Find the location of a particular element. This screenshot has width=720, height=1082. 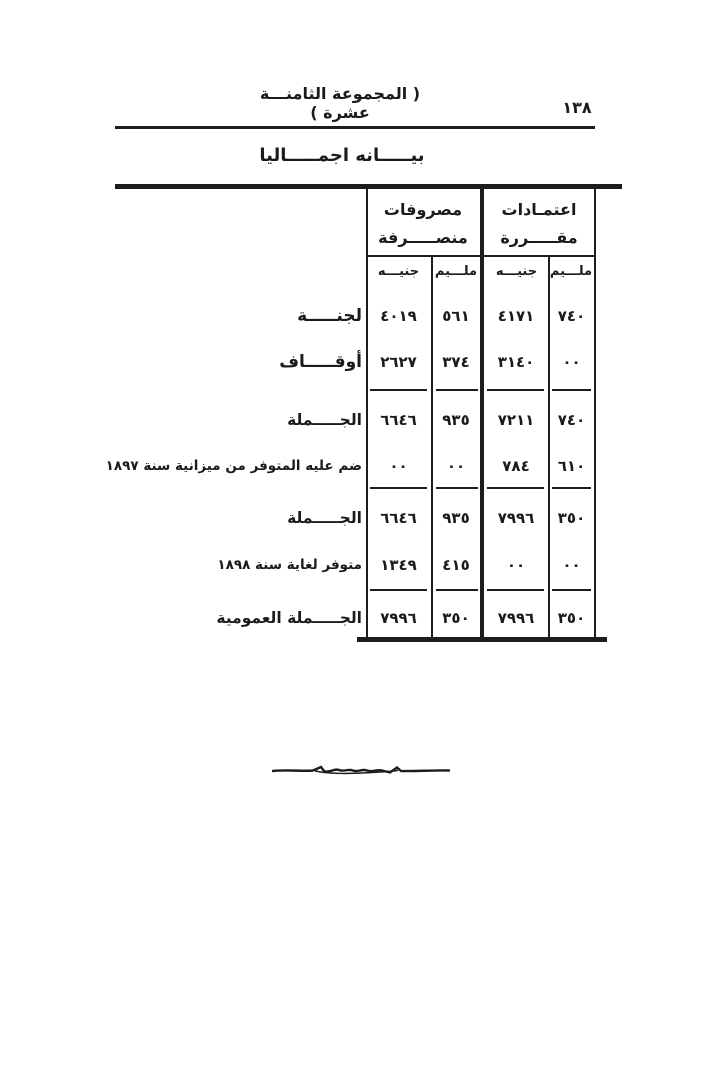

table-row-grand-total: الجـــــملة العمومية ٧٩٩٦ ٣٥٠ ٧٩٩٦ ٣٥٠ is located at coordinates (360, 618).